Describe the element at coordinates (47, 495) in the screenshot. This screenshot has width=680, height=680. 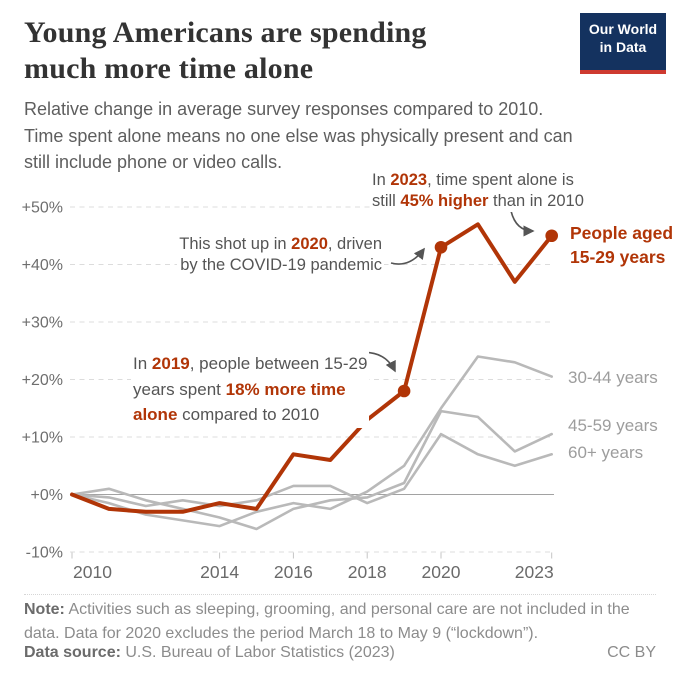
I see `y-axis-tick-label: +0%` at that location.